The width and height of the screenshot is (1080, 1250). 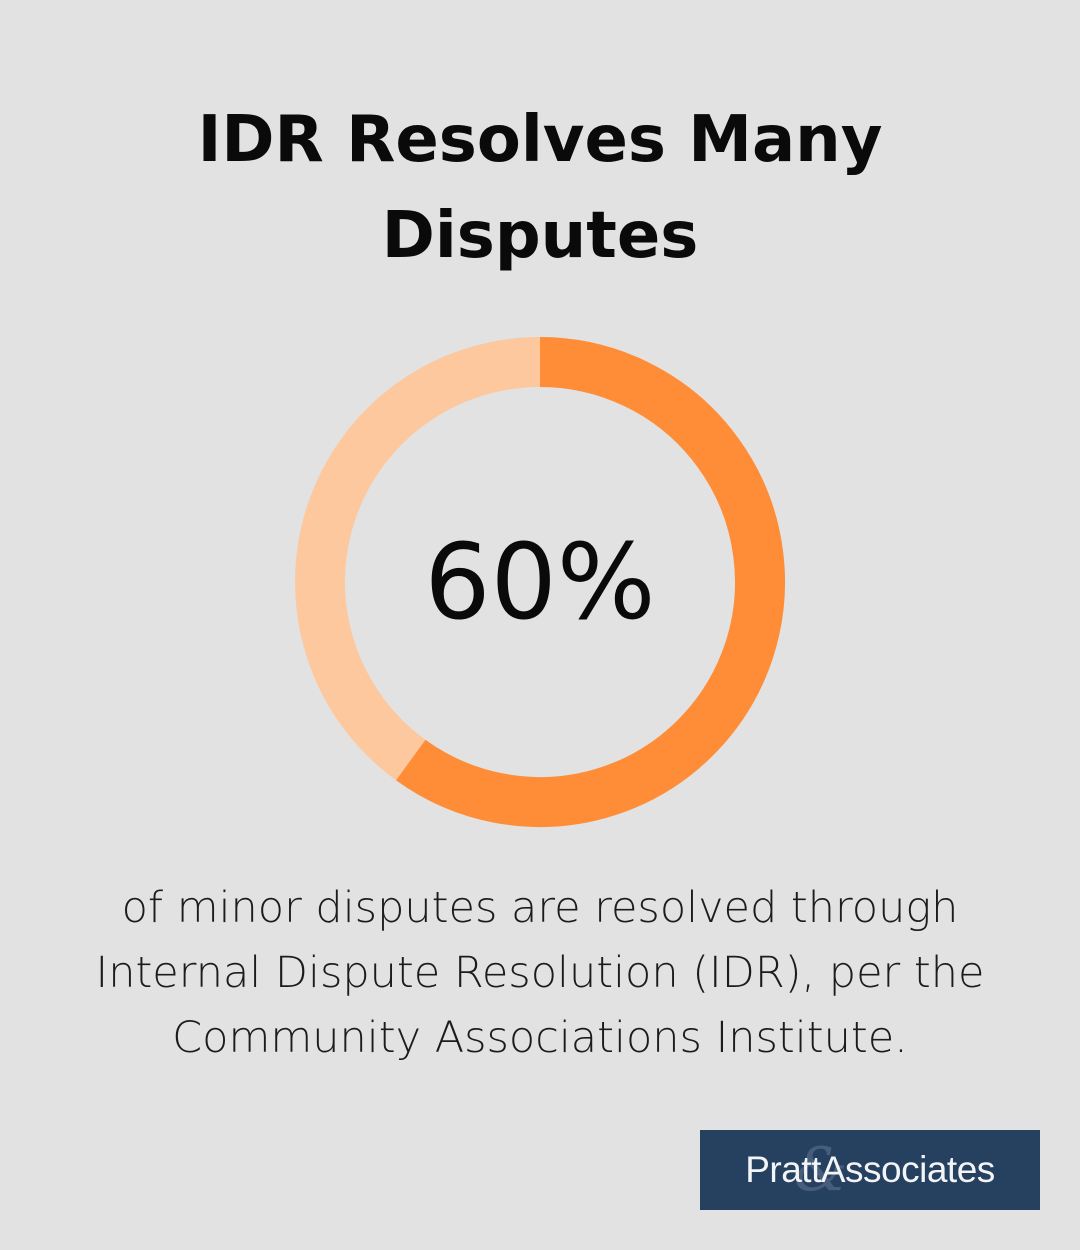 I want to click on donut-center-label: 60%, so click(x=539, y=582).